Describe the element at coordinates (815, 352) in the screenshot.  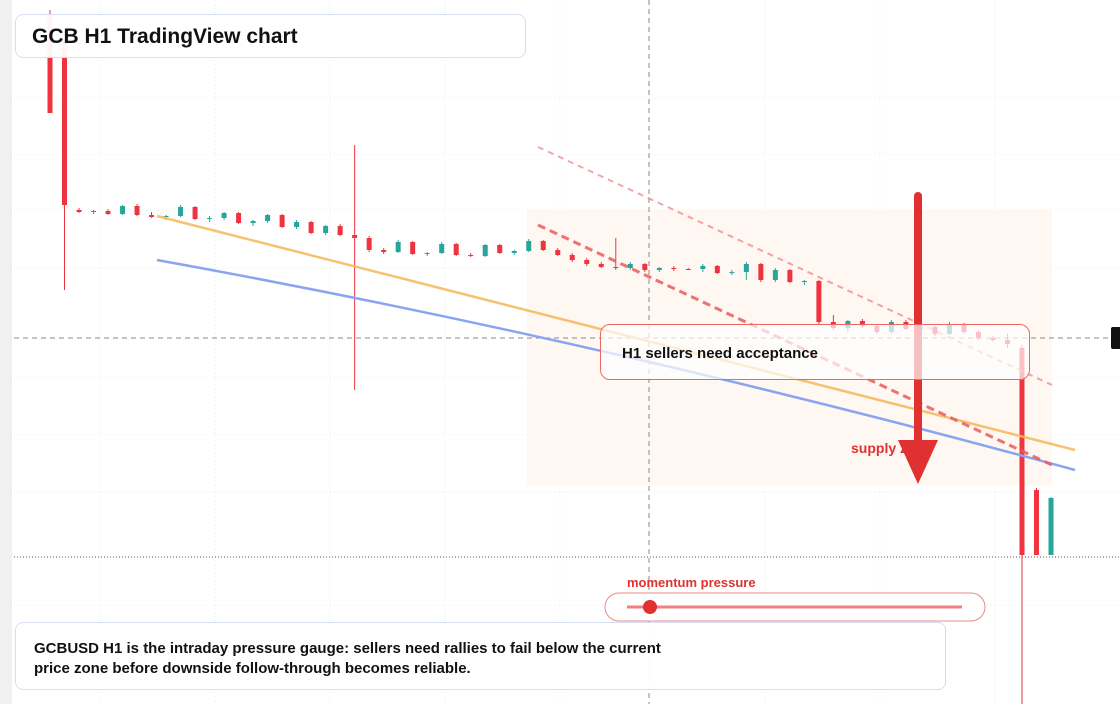
I see `acceptance-callout: H1 sellers need acceptance` at that location.